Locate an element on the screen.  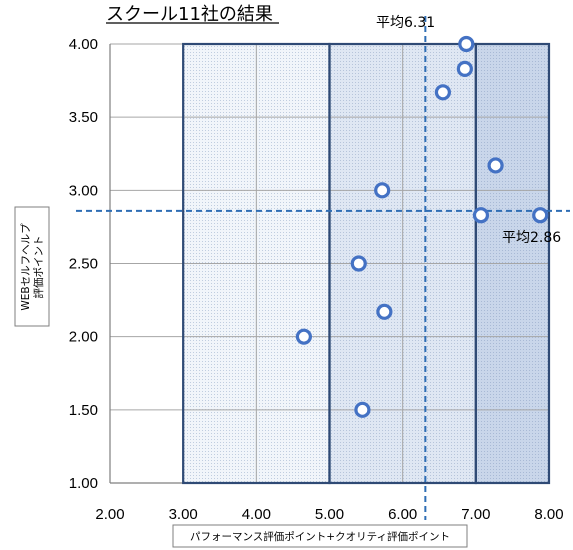
y-tick-label-6: 4.00 is located at coordinates (83, 44).